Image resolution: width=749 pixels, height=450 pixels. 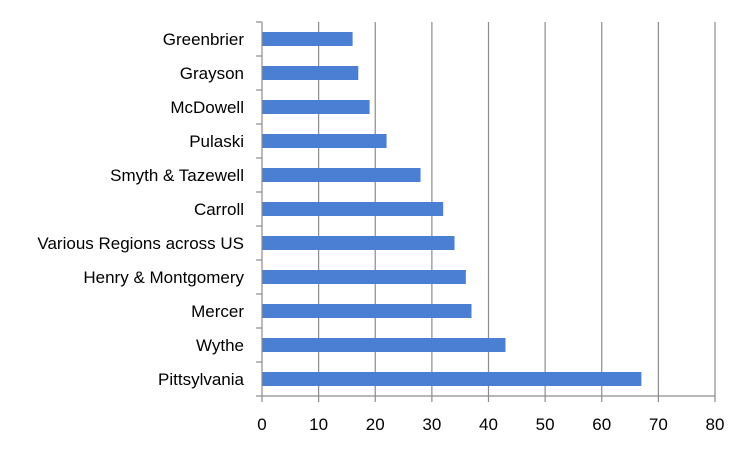 I want to click on x-tick-label-0: 0, so click(x=261, y=424).